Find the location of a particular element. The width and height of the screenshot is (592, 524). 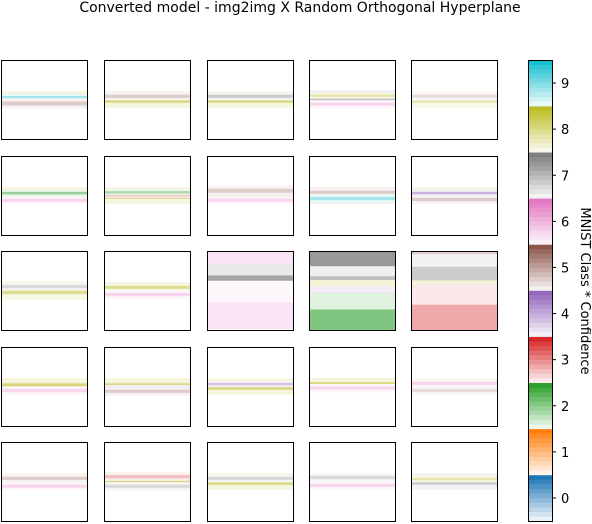

colorbar-tick-label: 6 is located at coordinates (565, 222).